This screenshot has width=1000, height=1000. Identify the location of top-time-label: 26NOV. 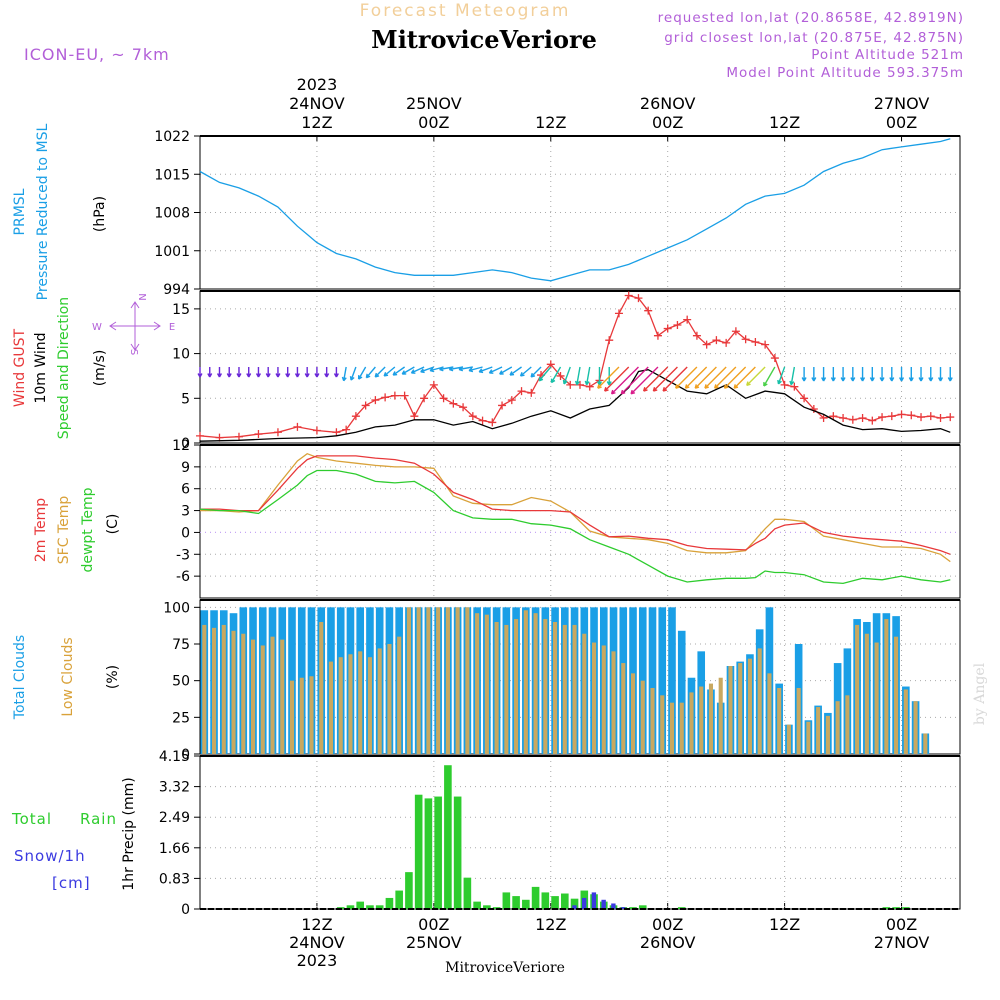
(668, 103).